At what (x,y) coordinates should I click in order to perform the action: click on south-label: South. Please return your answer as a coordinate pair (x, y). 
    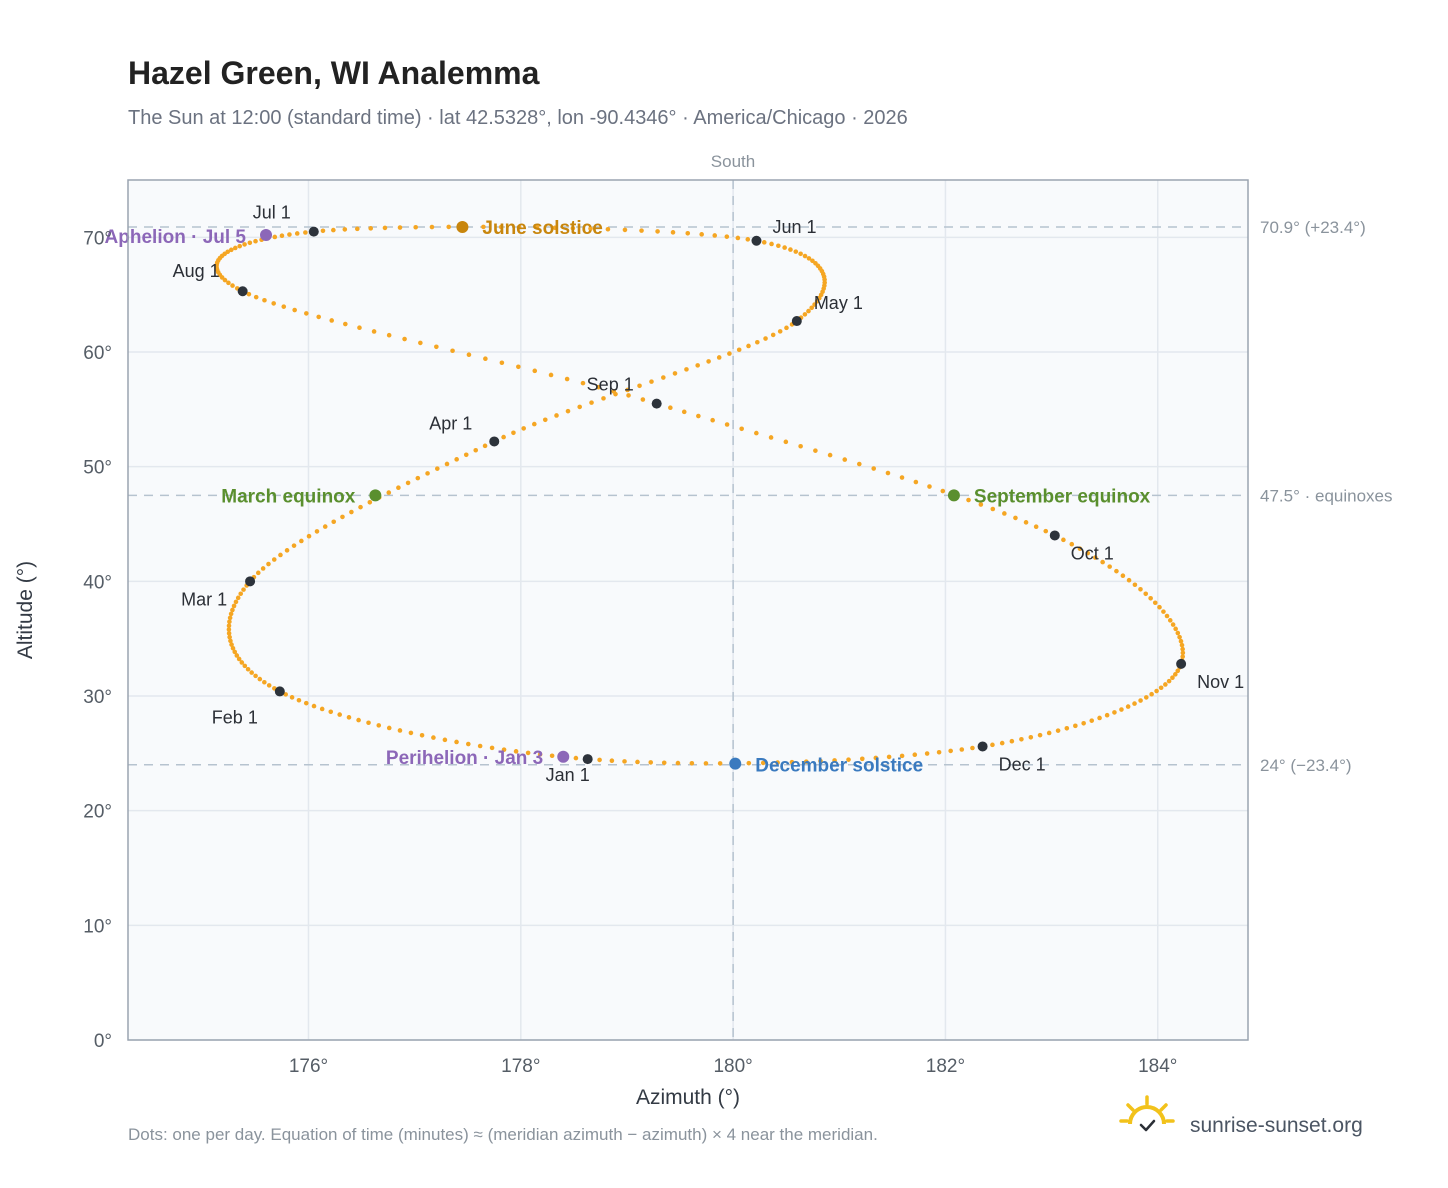
    Looking at the image, I should click on (733, 161).